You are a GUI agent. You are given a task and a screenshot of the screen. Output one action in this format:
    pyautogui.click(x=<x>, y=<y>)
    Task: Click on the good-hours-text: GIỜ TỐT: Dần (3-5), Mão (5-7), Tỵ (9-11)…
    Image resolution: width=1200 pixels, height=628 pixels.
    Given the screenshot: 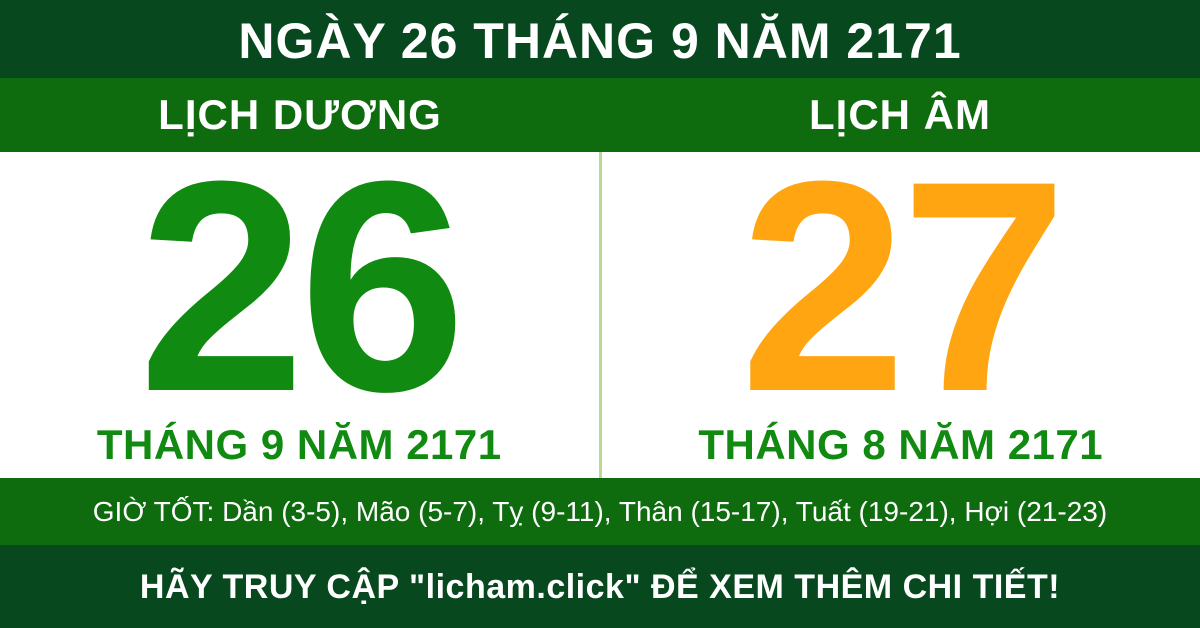 What is the action you would take?
    pyautogui.click(x=600, y=511)
    